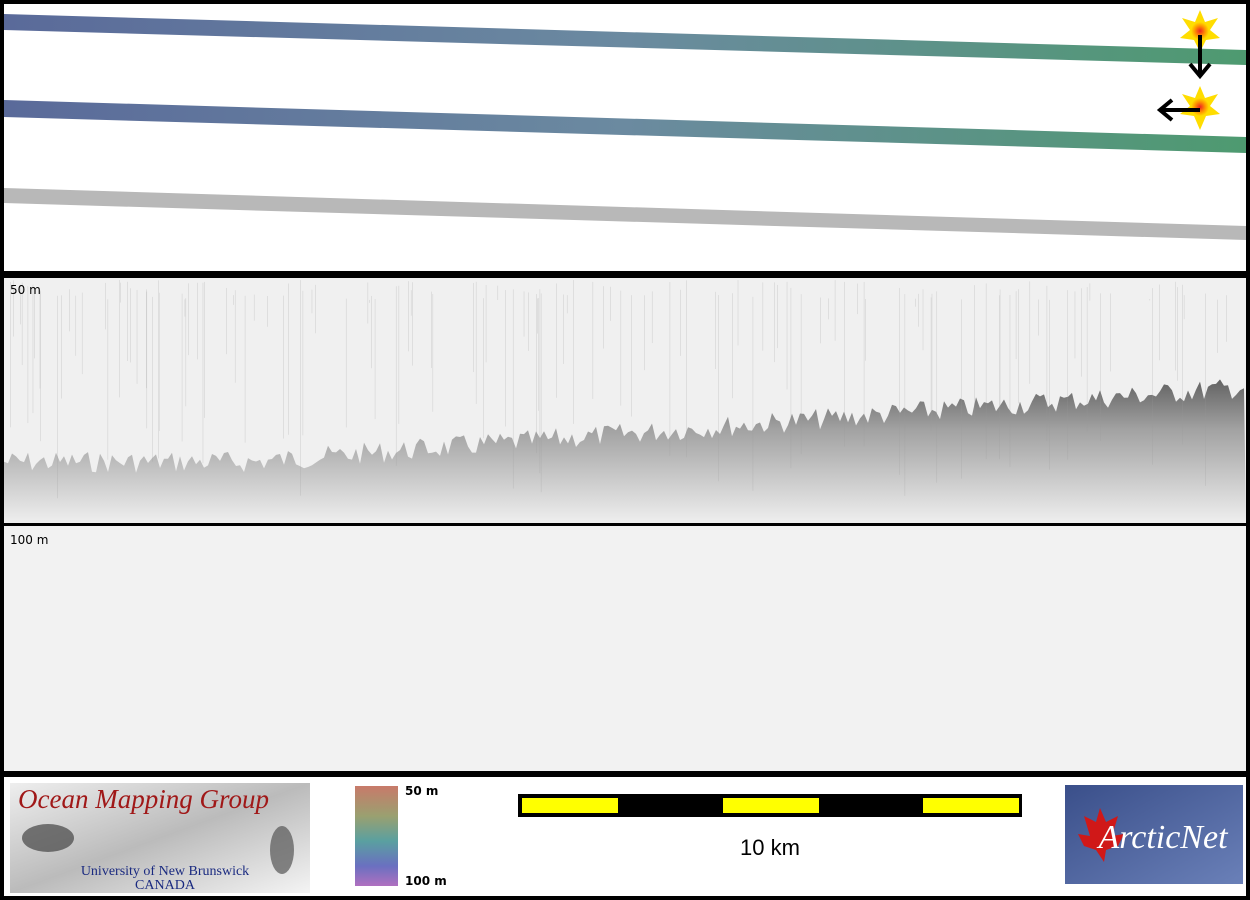  Describe the element at coordinates (770, 847) in the screenshot. I see `scale-label: 10 km` at that location.